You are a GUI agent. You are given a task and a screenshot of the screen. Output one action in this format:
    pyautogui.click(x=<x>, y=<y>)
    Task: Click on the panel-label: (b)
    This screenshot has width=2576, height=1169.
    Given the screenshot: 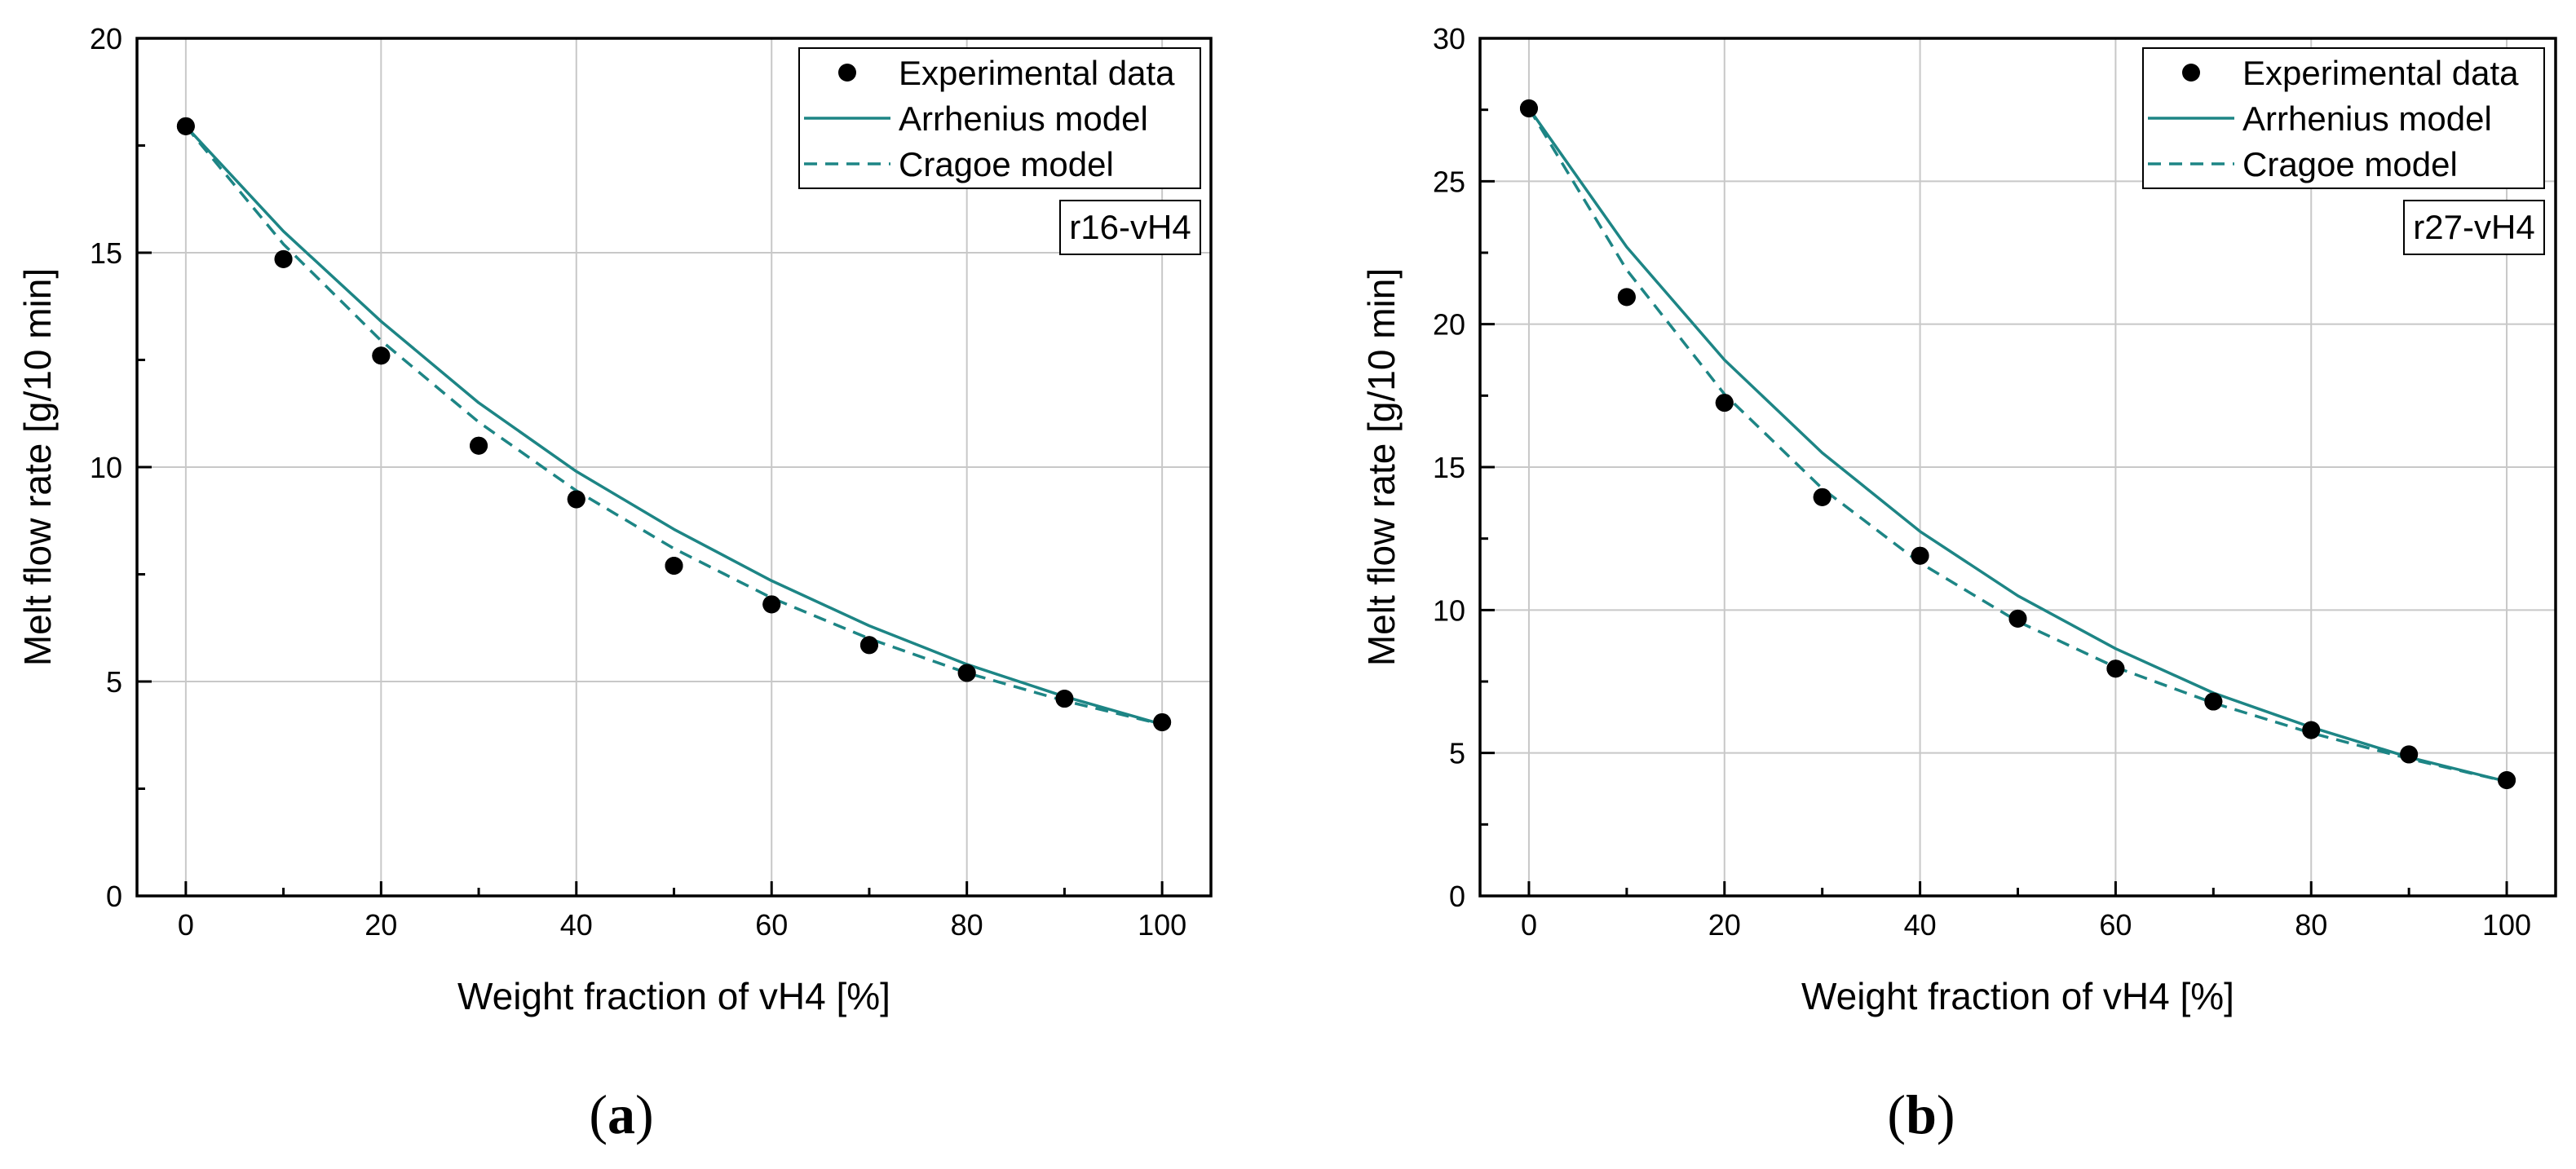 What is the action you would take?
    pyautogui.click(x=1921, y=1114)
    